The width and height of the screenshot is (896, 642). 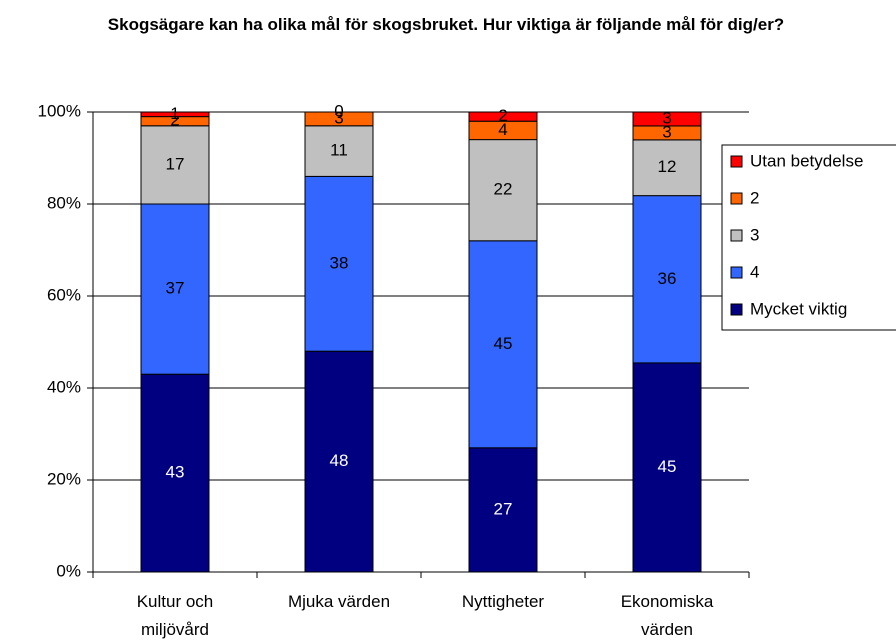 What do you see at coordinates (64, 386) in the screenshot?
I see `y-tick-label: 40%` at bounding box center [64, 386].